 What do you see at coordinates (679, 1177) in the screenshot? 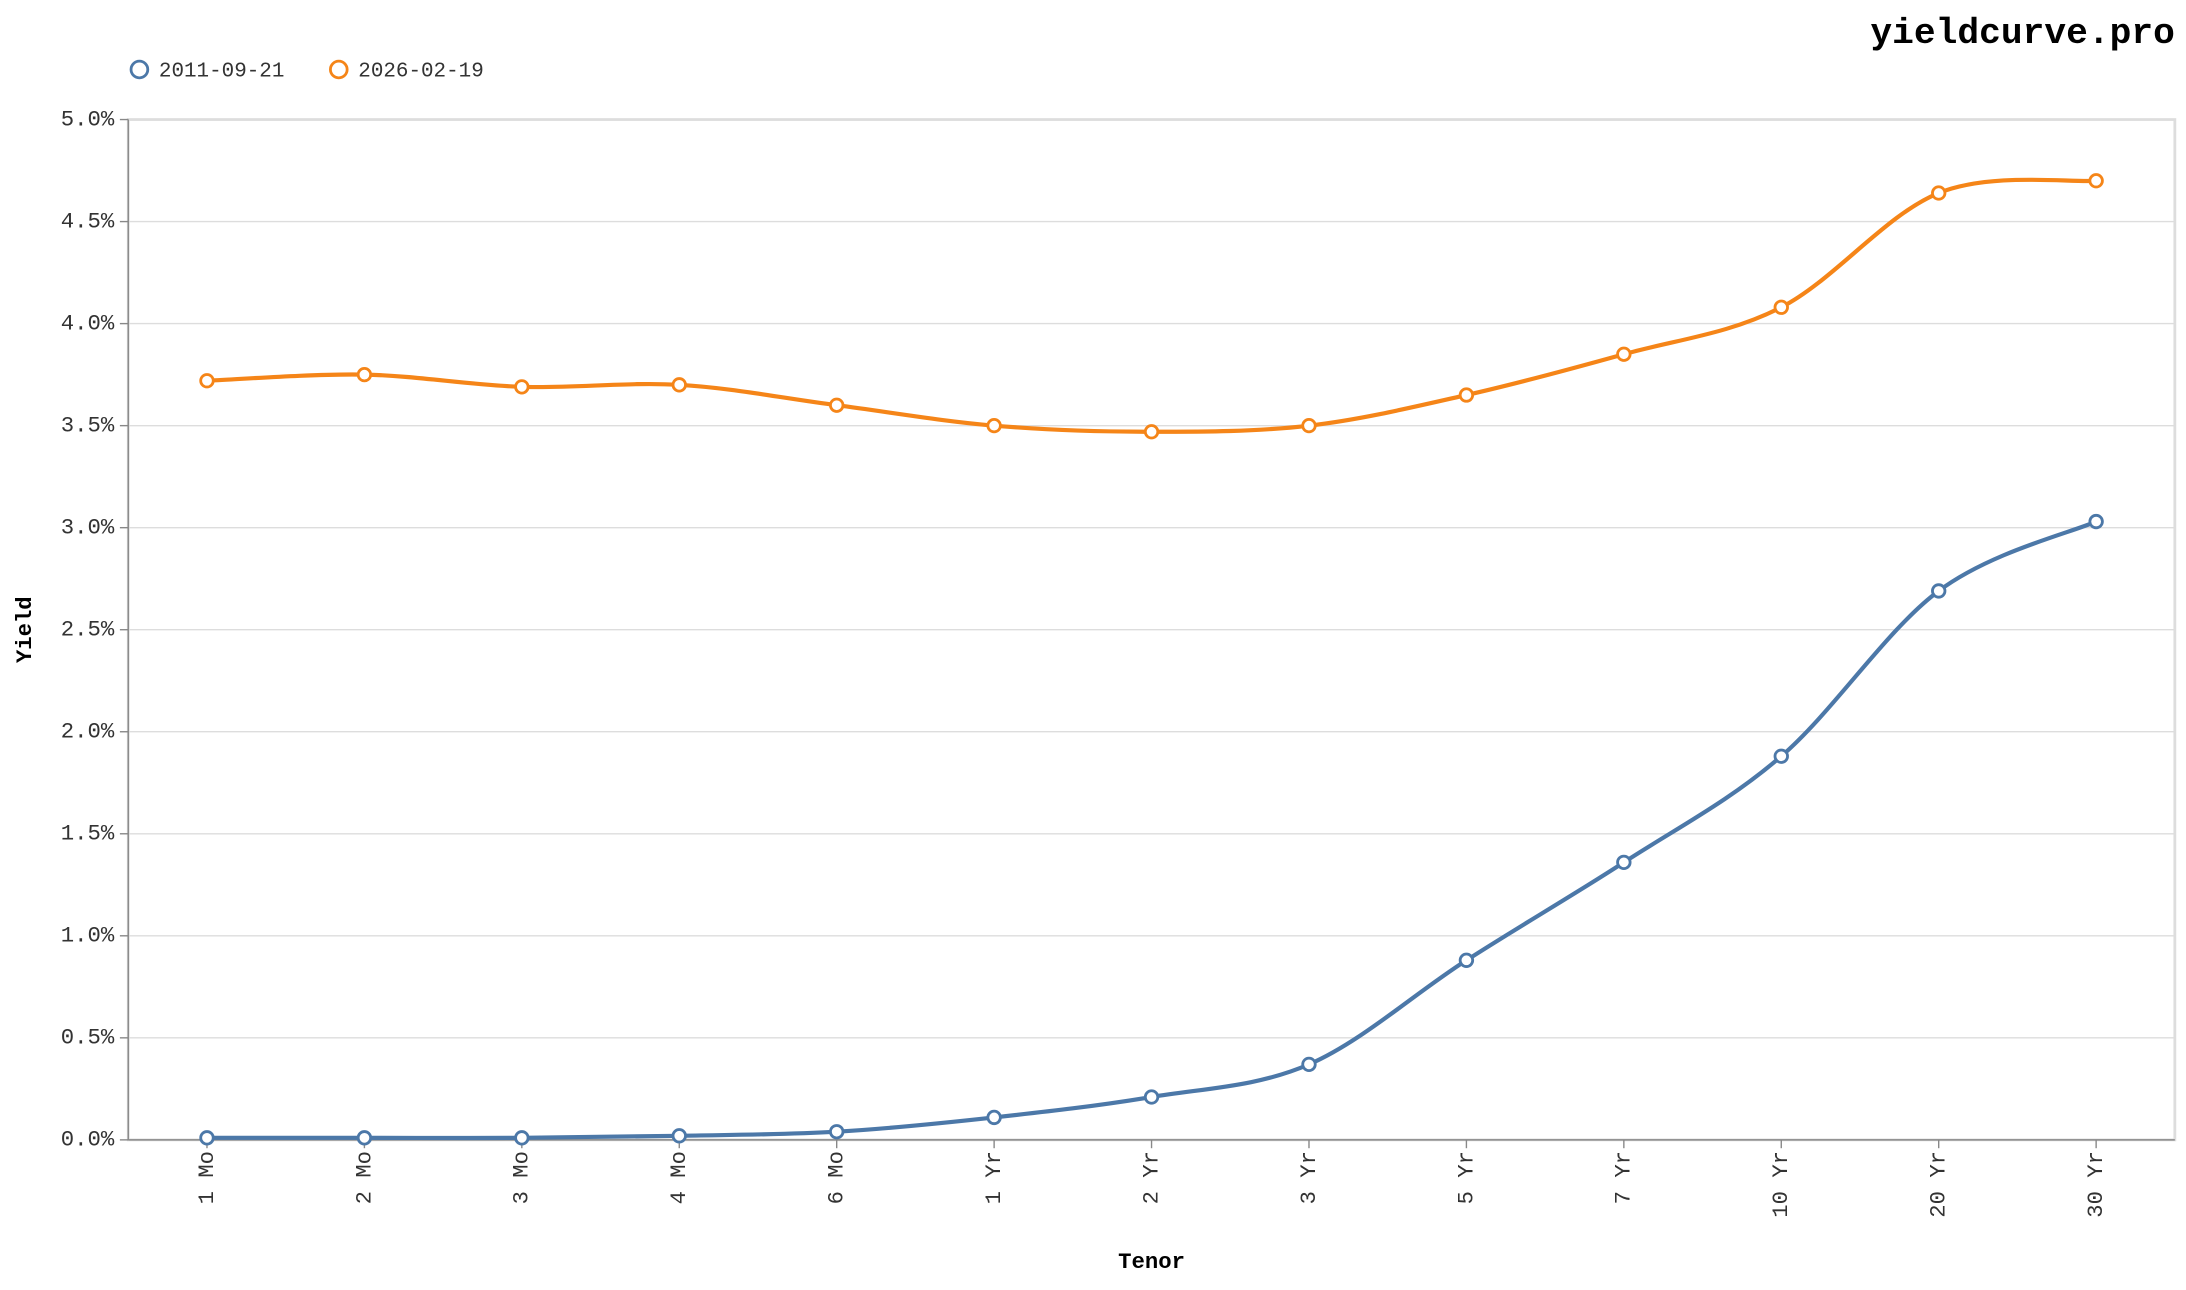
I see `x-tick-label: 4 Mo` at bounding box center [679, 1177].